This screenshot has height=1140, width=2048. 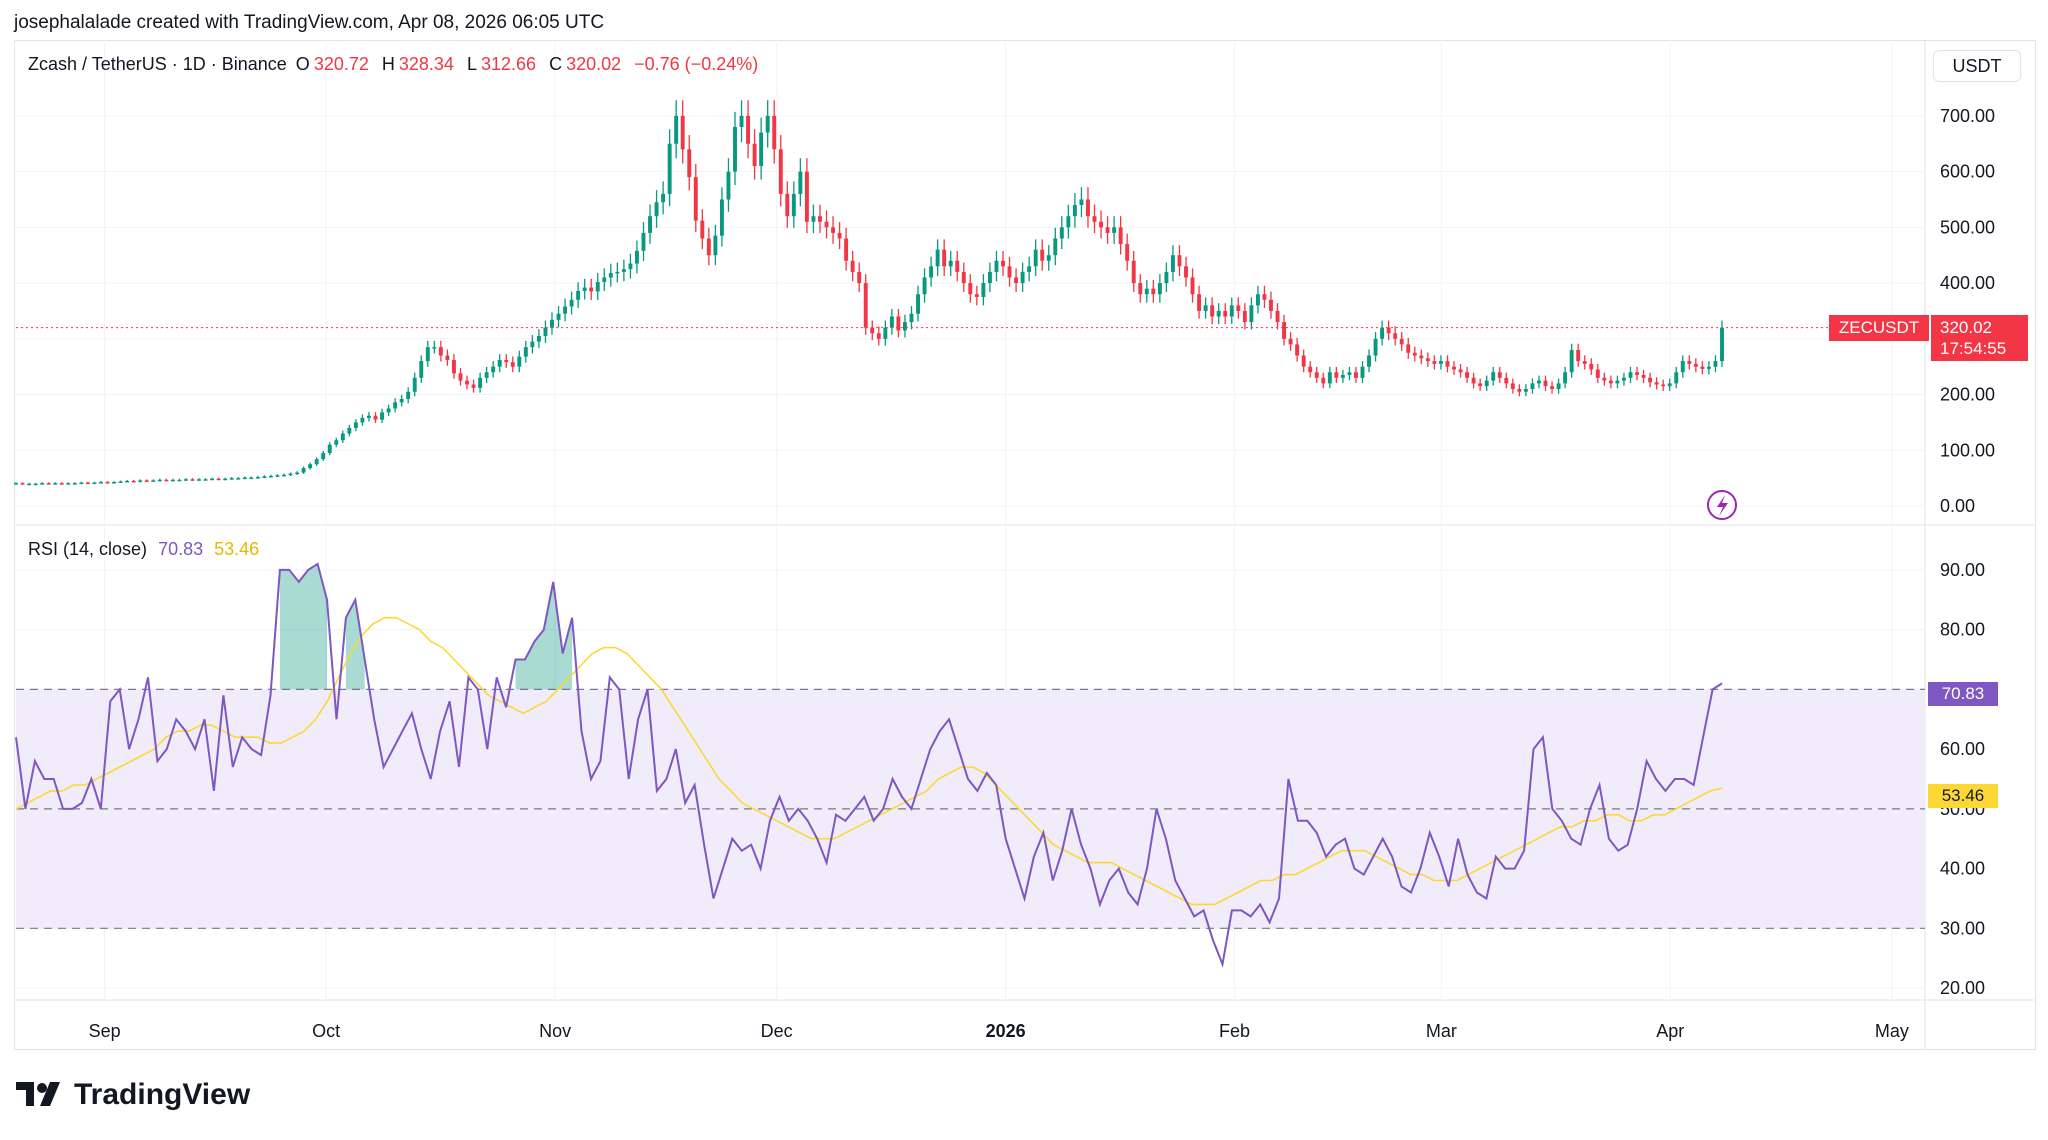 I want to click on rsi-tick-label: 30.00, so click(x=1962, y=928).